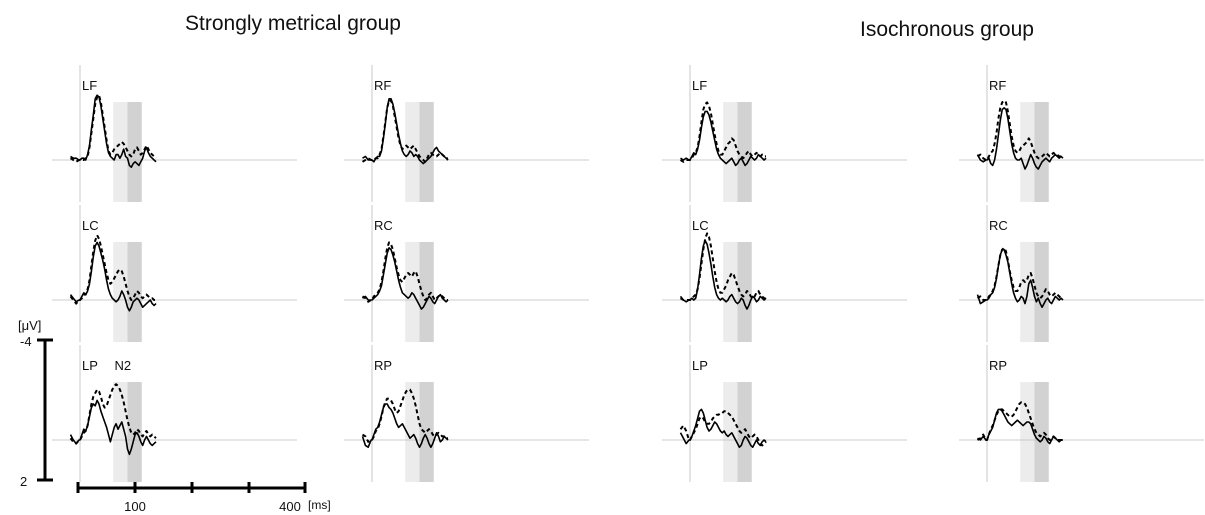 This screenshot has width=1205, height=515. What do you see at coordinates (112, 269) in the screenshot?
I see `trace-dashed-strong-LC` at bounding box center [112, 269].